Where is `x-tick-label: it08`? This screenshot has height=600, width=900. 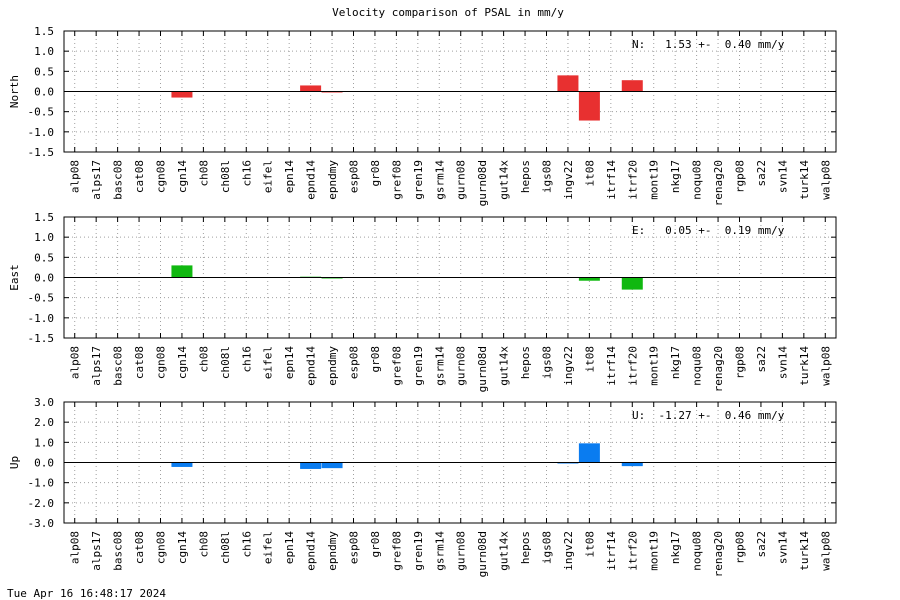 x-tick-label: it08 is located at coordinates (589, 544).